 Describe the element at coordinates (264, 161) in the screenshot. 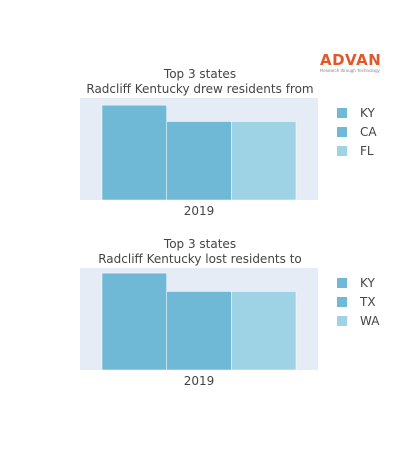

I see `bar-fl` at that location.